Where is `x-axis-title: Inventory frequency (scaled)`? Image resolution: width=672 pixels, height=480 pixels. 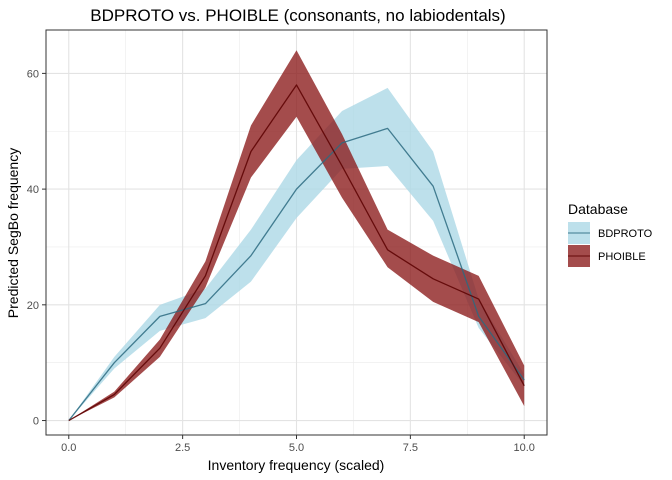 x-axis-title: Inventory frequency (scaled) is located at coordinates (296, 465).